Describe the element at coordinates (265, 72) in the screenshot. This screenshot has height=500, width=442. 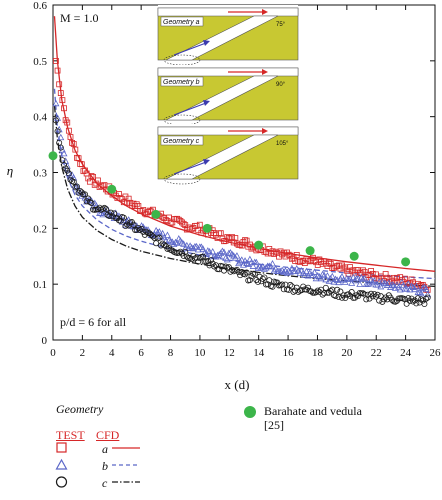
I see `mainstream-arrowhead` at that location.